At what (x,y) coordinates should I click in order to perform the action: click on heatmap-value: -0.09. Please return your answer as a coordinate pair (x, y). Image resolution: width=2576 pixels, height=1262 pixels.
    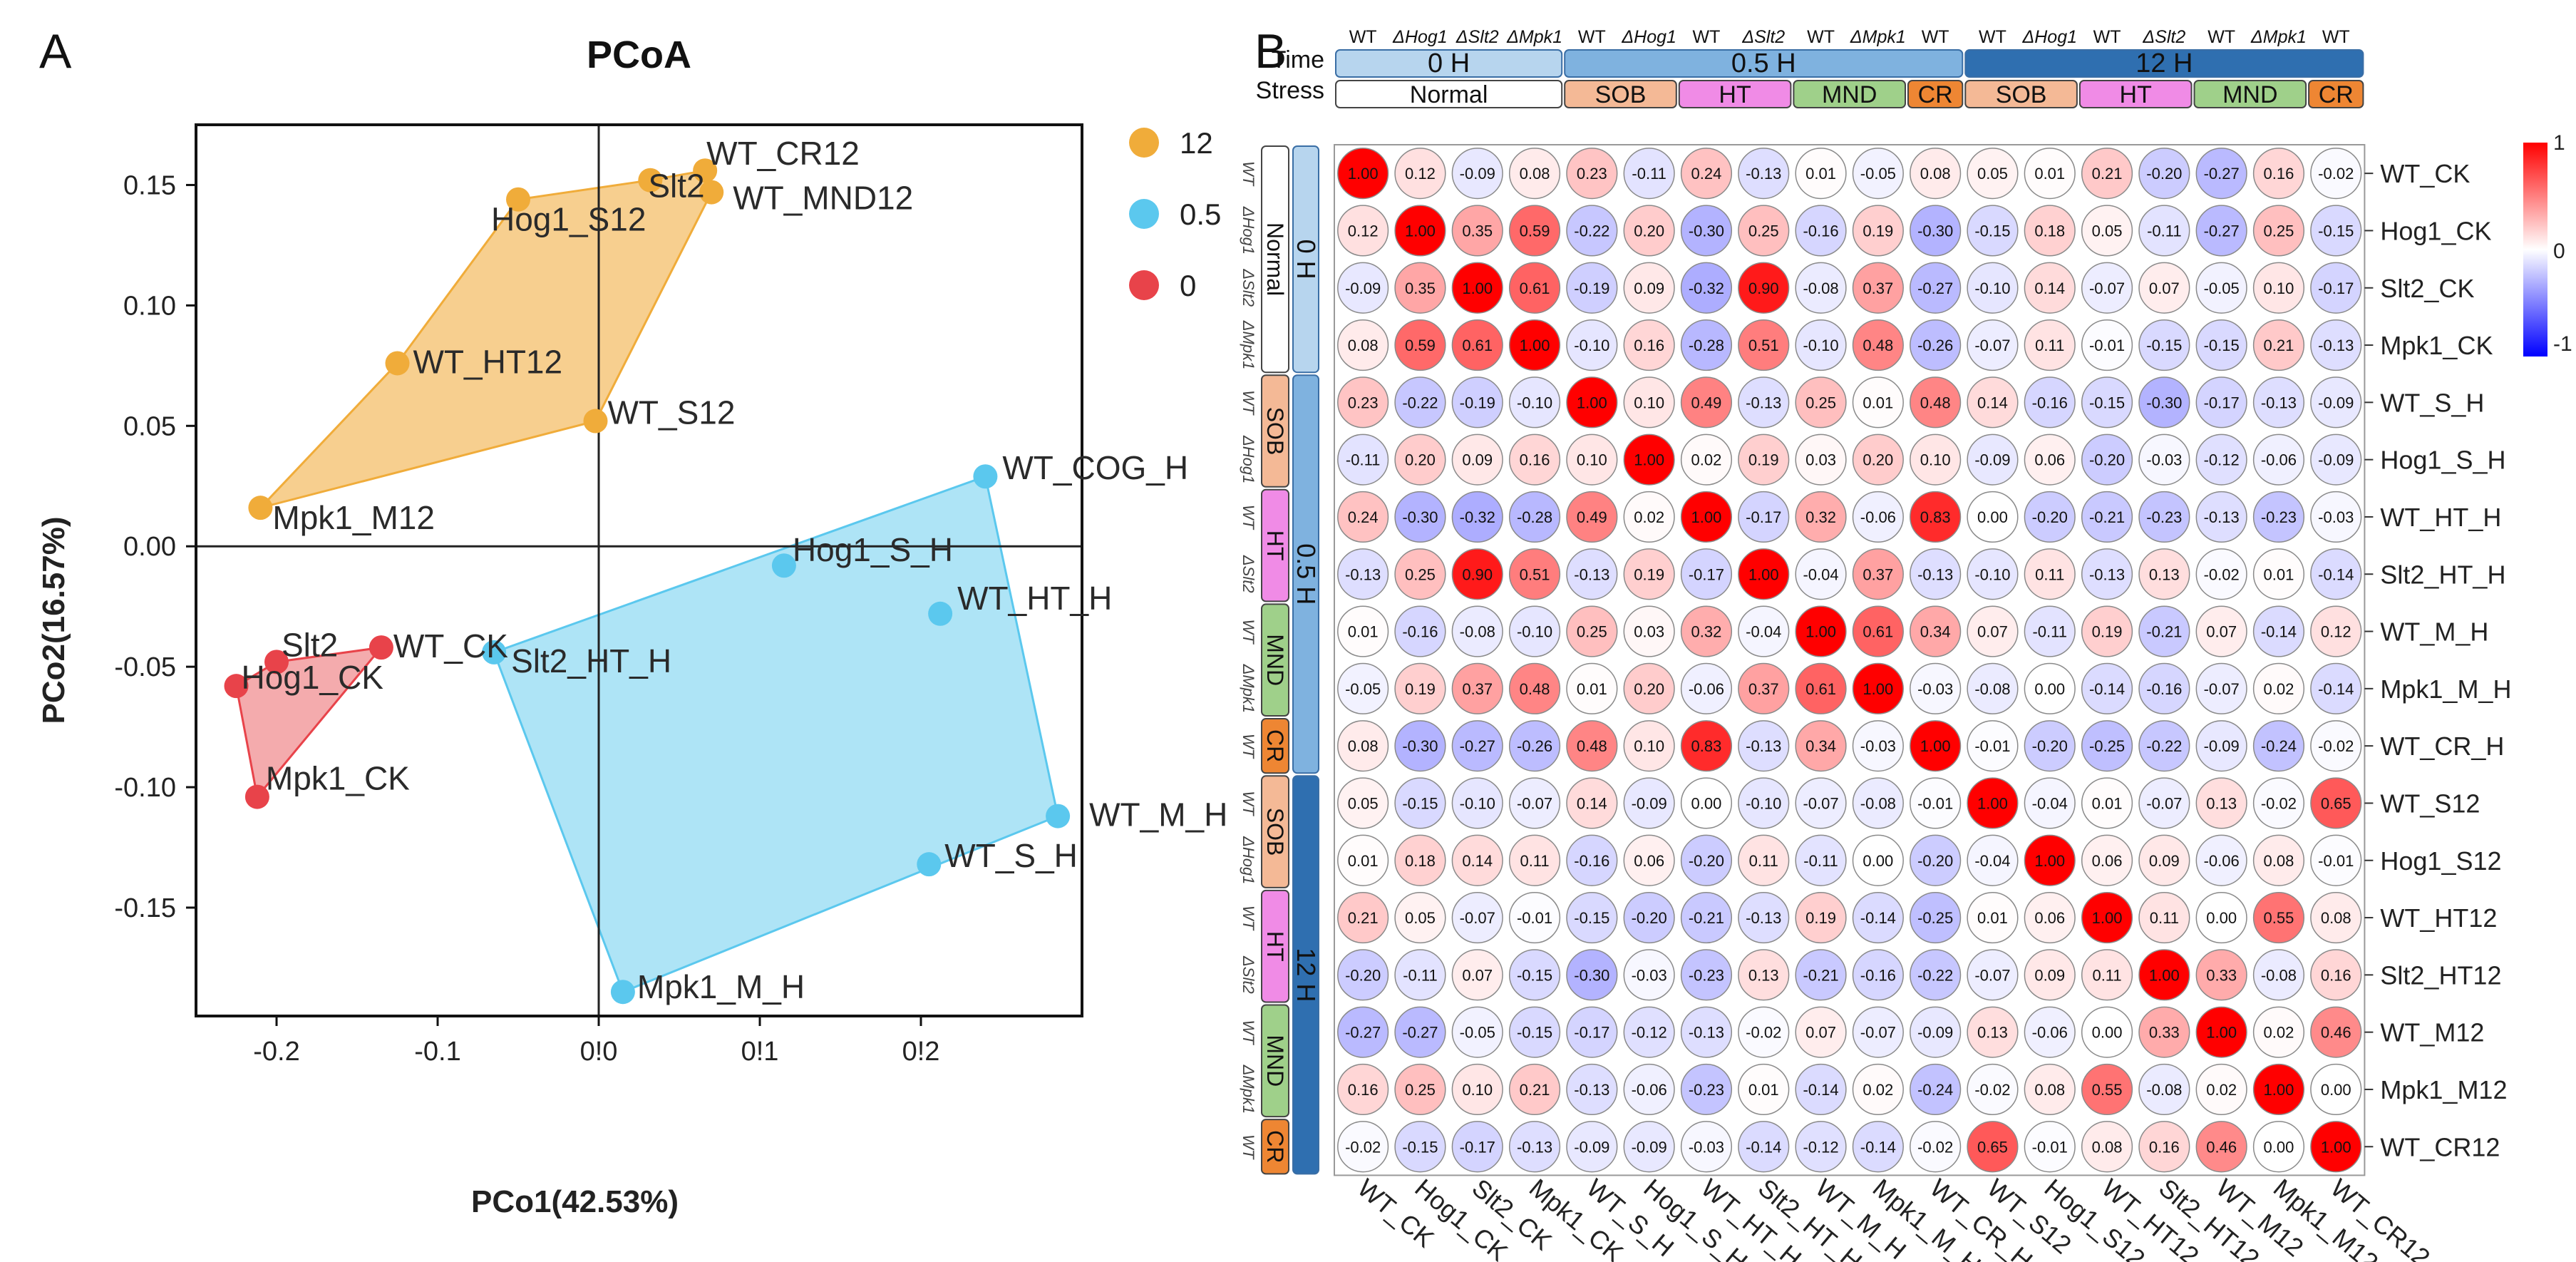
    Looking at the image, I should click on (1935, 1033).